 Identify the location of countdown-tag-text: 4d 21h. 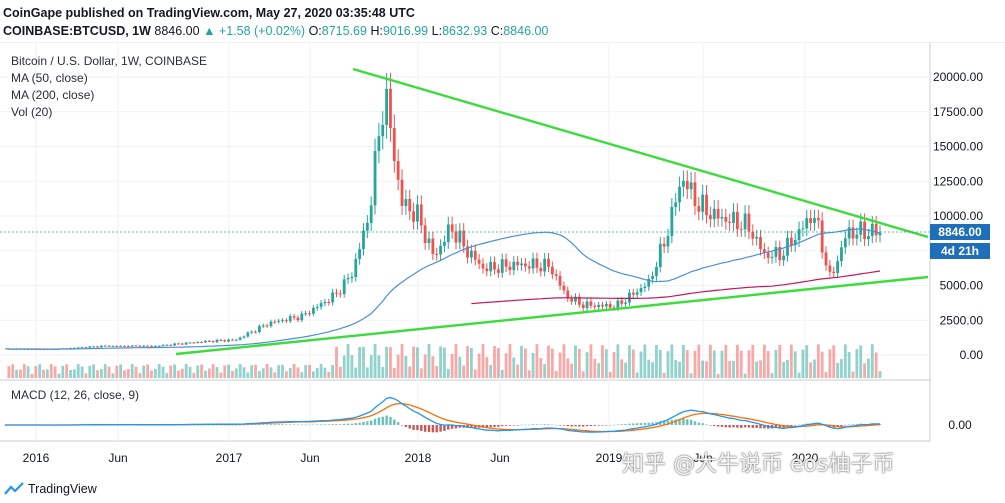
(960, 251).